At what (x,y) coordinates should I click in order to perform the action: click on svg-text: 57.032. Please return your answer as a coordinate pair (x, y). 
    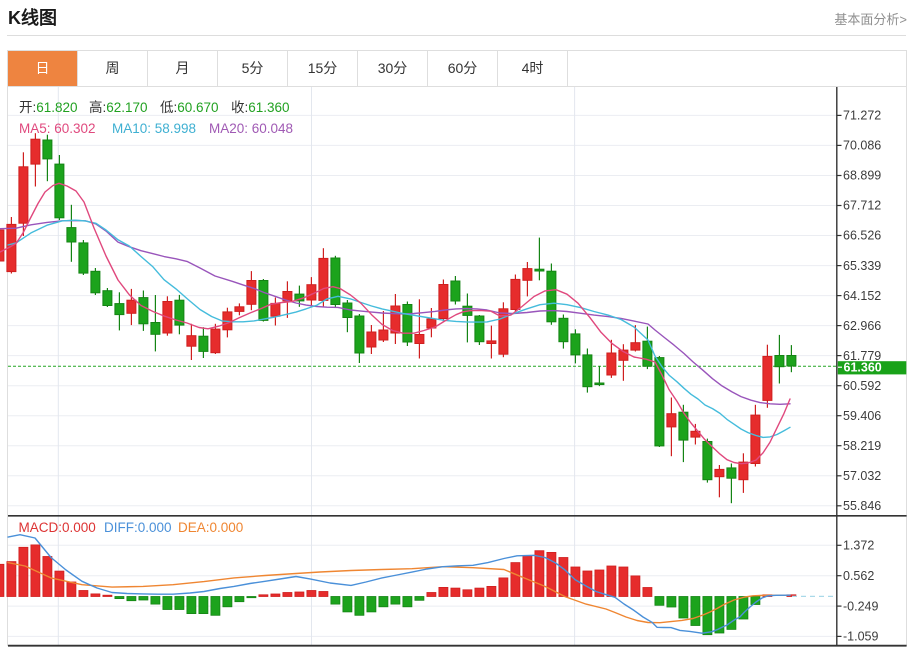
    Looking at the image, I should click on (862, 476).